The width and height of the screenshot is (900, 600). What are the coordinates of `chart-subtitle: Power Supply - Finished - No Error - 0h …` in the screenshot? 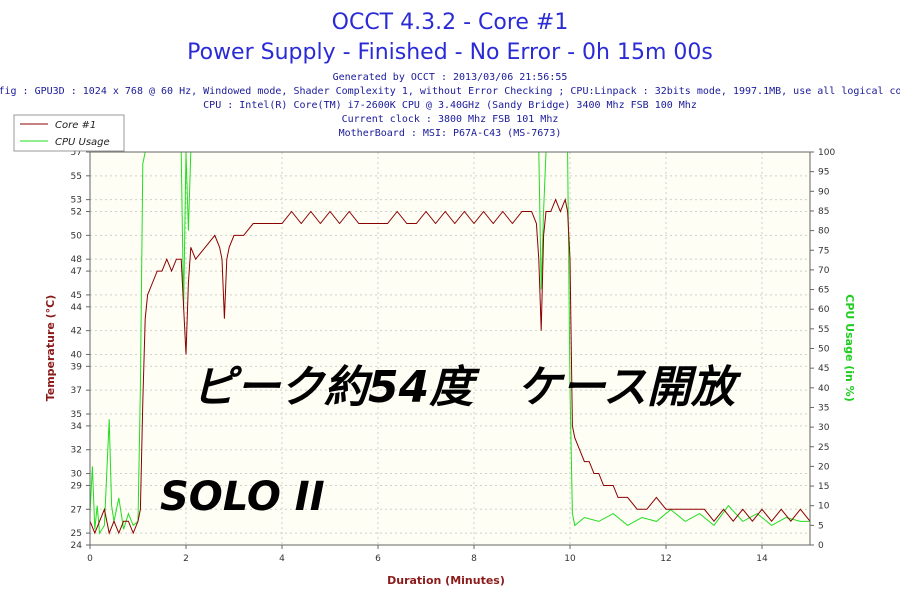 It's located at (450, 52).